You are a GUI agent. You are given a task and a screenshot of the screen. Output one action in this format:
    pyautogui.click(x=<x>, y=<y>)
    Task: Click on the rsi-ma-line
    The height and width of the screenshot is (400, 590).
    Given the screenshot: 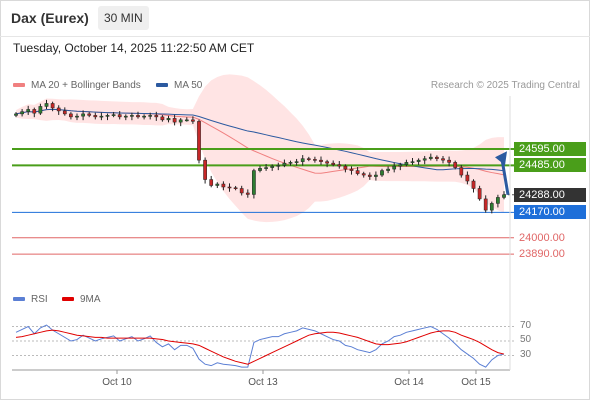 What is the action you would take?
    pyautogui.click(x=260, y=347)
    